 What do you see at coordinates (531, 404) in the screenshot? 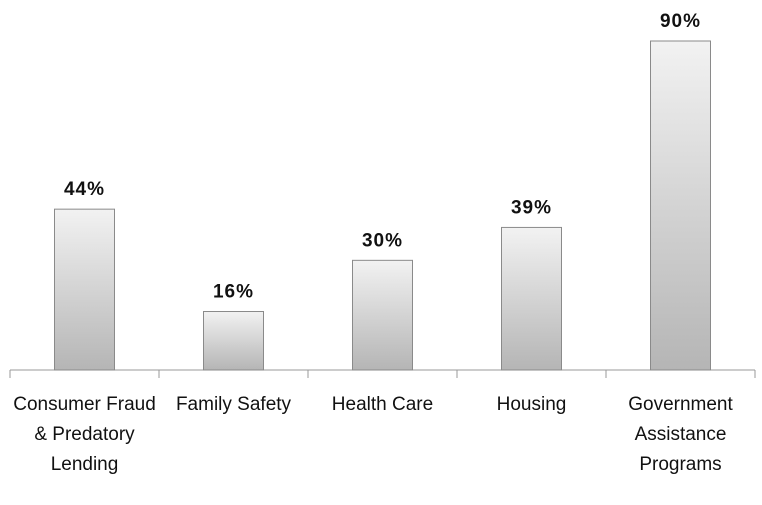
I see `x-tick-label: Housing` at bounding box center [531, 404].